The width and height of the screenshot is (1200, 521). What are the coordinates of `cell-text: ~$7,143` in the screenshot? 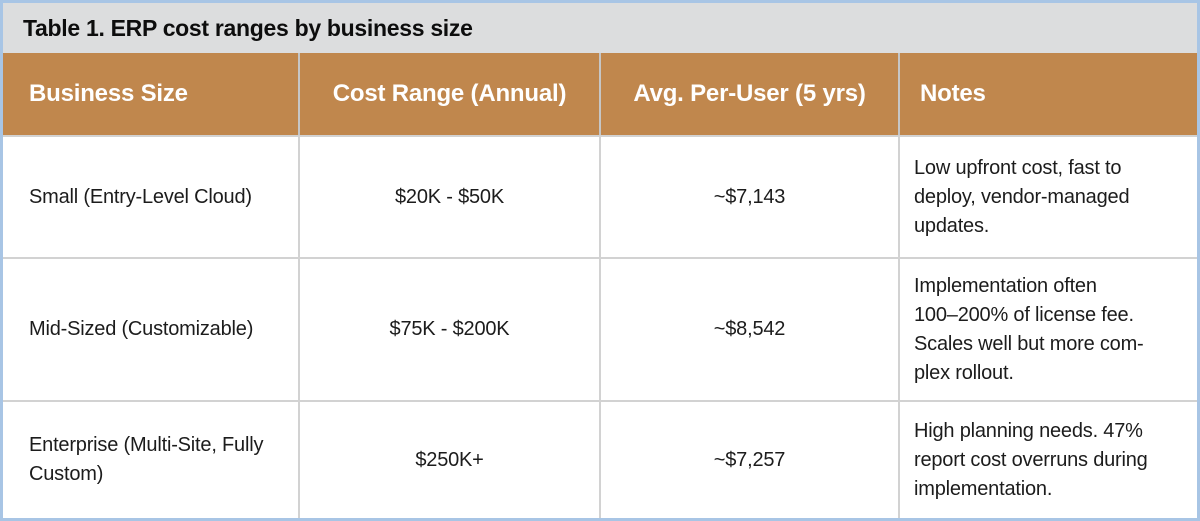 It's located at (749, 196).